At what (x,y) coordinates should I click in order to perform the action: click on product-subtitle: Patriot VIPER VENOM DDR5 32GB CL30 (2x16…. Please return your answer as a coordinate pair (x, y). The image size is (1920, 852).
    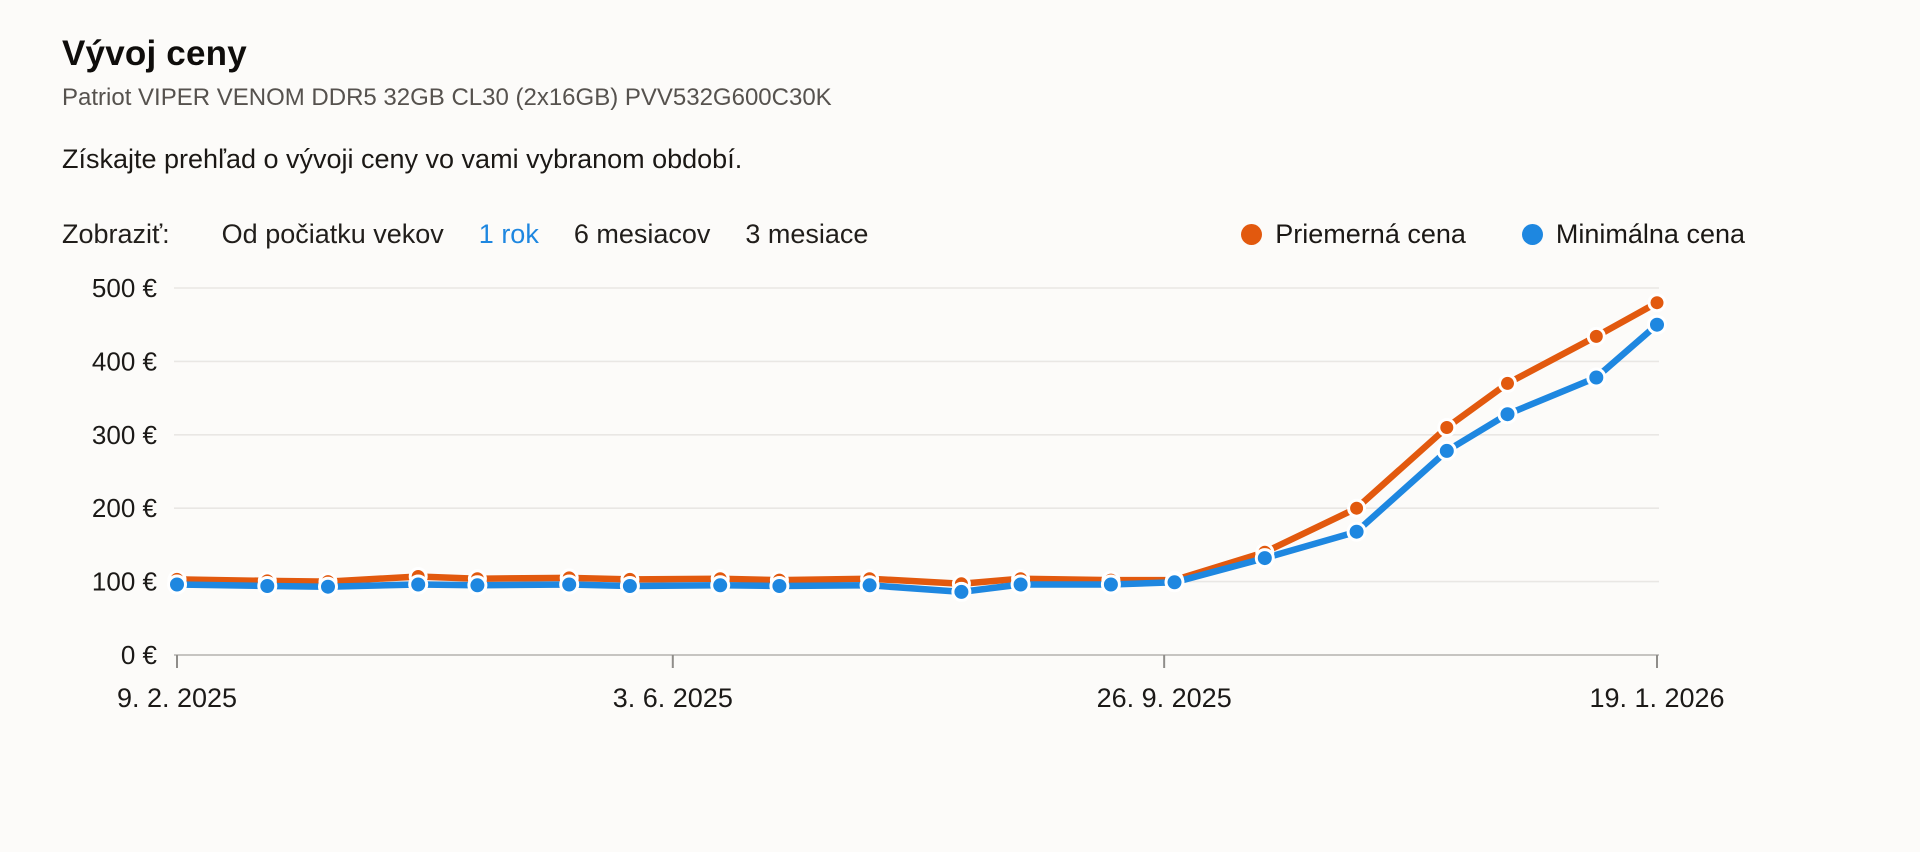
    Looking at the image, I should click on (447, 97).